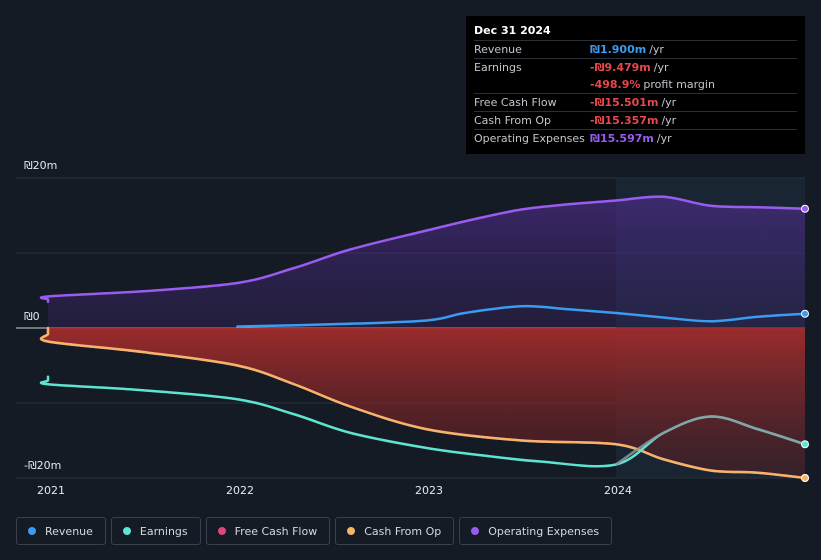 The image size is (821, 560). I want to click on tooltip-label, so click(532, 84).